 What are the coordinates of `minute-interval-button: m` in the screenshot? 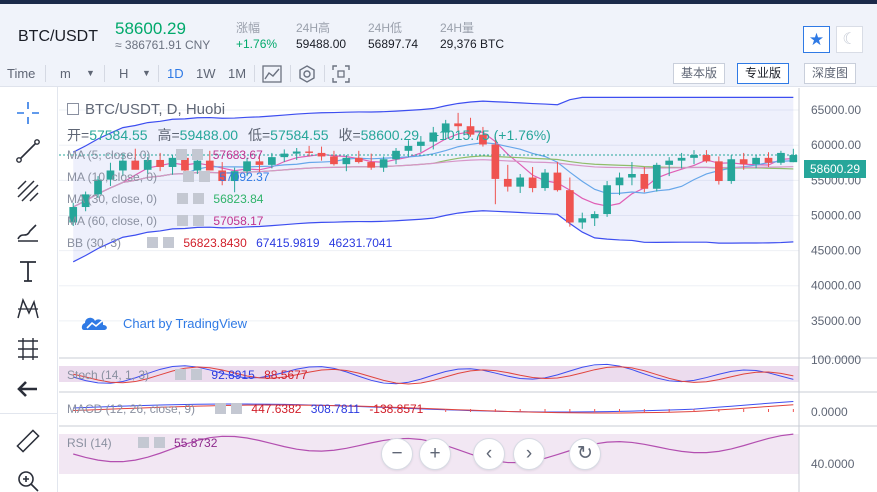 It's located at (65, 73).